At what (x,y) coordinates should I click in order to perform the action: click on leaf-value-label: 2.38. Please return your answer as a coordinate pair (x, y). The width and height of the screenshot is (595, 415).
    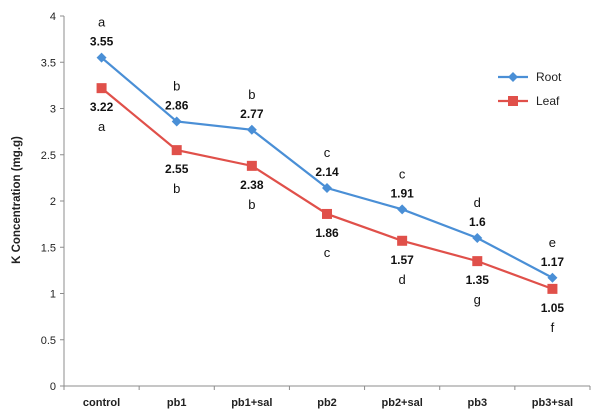
    Looking at the image, I should click on (252, 185).